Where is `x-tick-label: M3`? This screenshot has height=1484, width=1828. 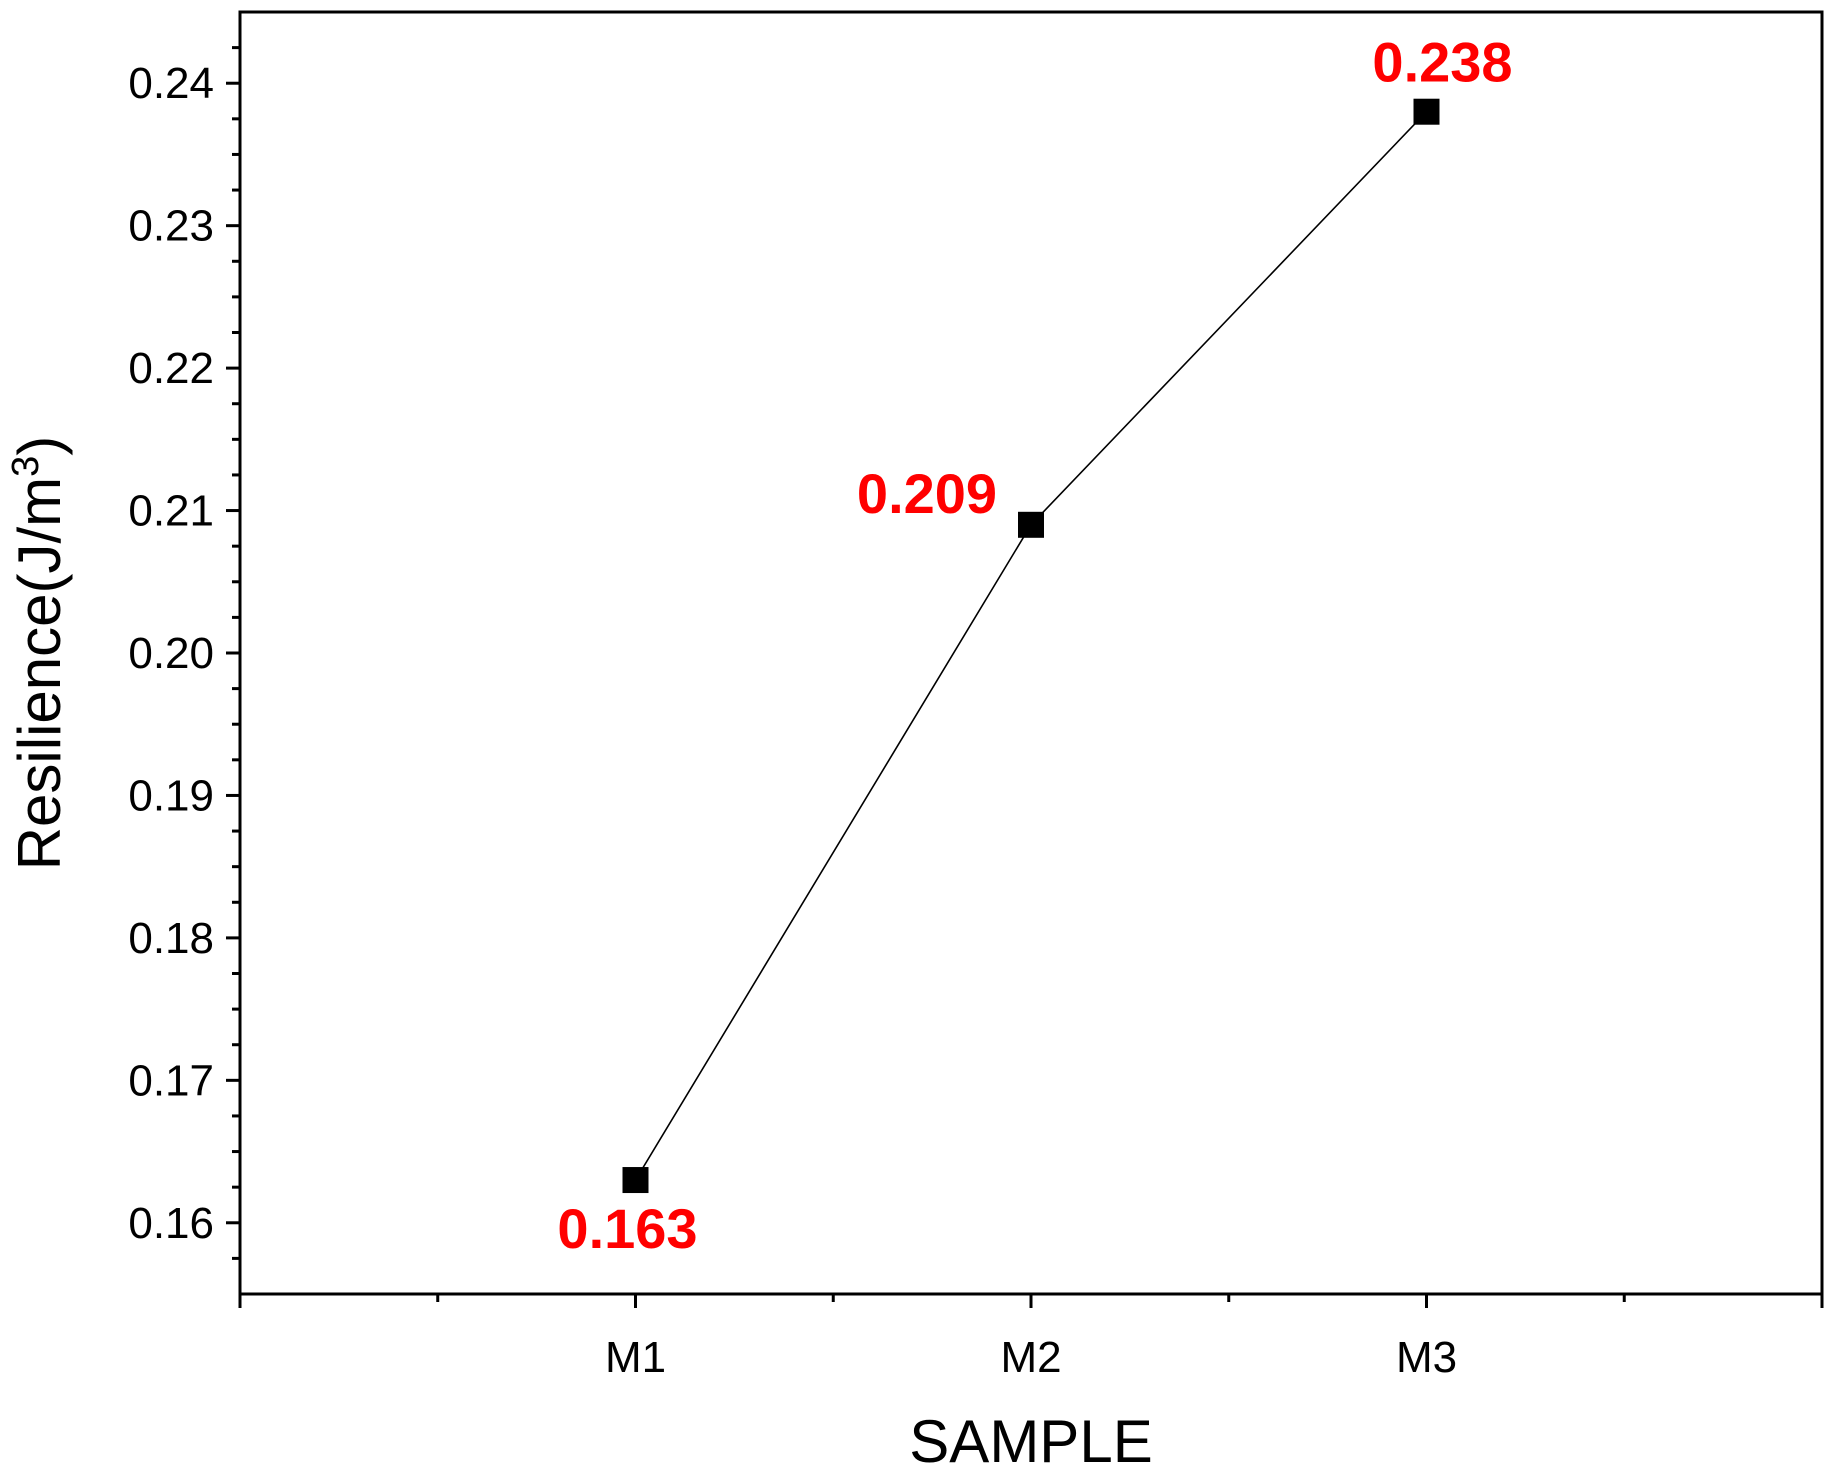 x-tick-label: M3 is located at coordinates (1426, 1357).